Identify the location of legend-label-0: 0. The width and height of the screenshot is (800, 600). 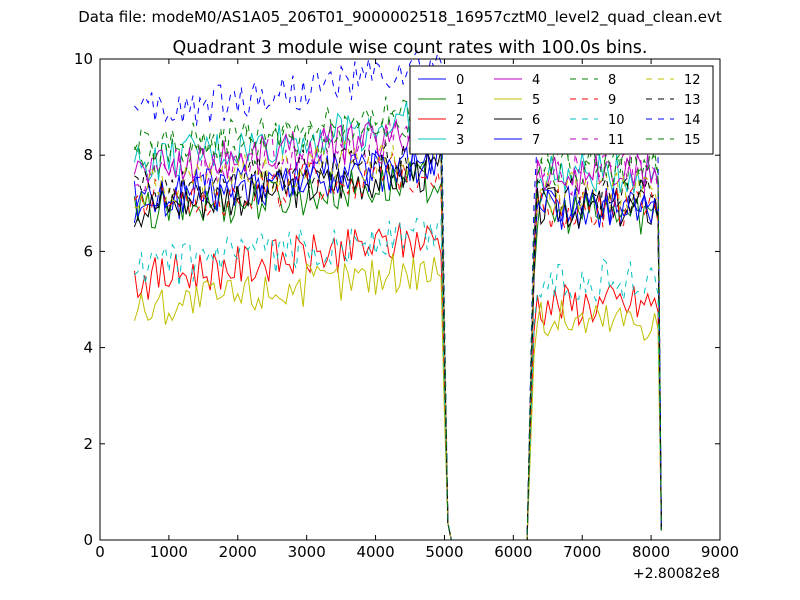
(460, 80).